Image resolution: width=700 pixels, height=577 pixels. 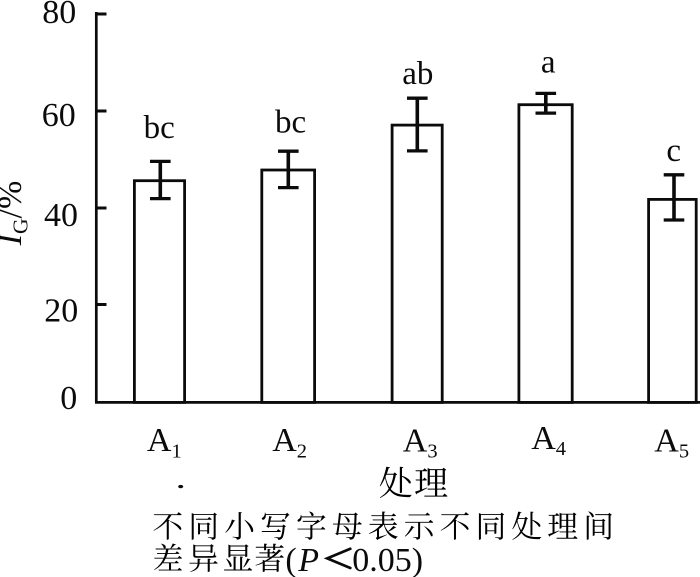 I want to click on svg-text: ab, so click(x=417, y=74).